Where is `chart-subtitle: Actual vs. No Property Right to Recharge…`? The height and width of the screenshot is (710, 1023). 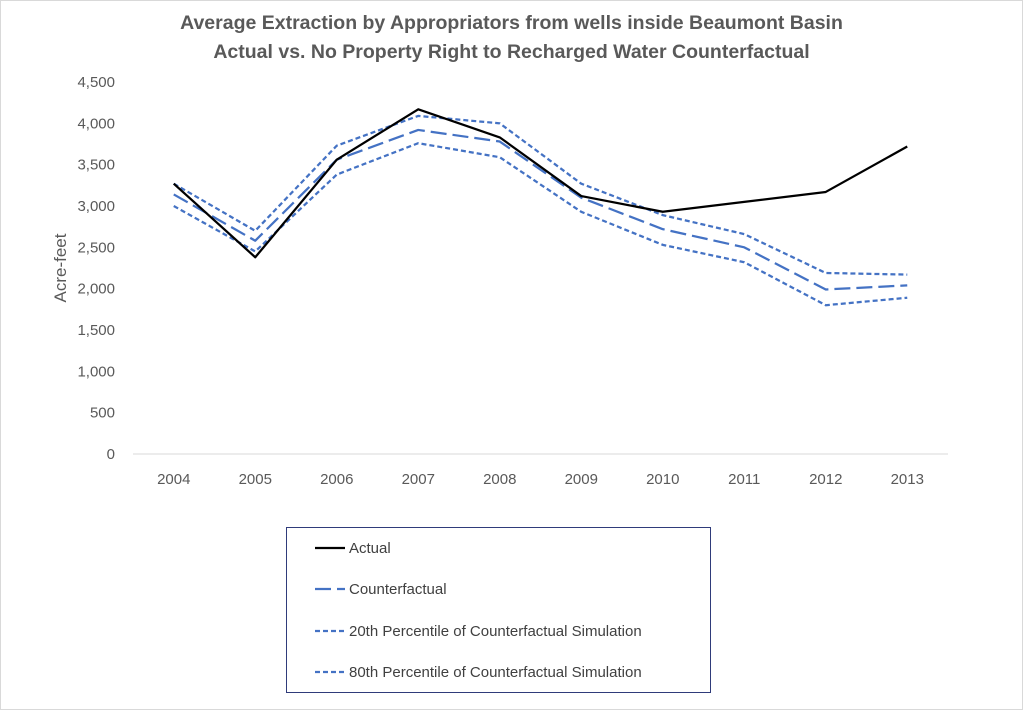
chart-subtitle: Actual vs. No Property Right to Recharge… is located at coordinates (511, 52).